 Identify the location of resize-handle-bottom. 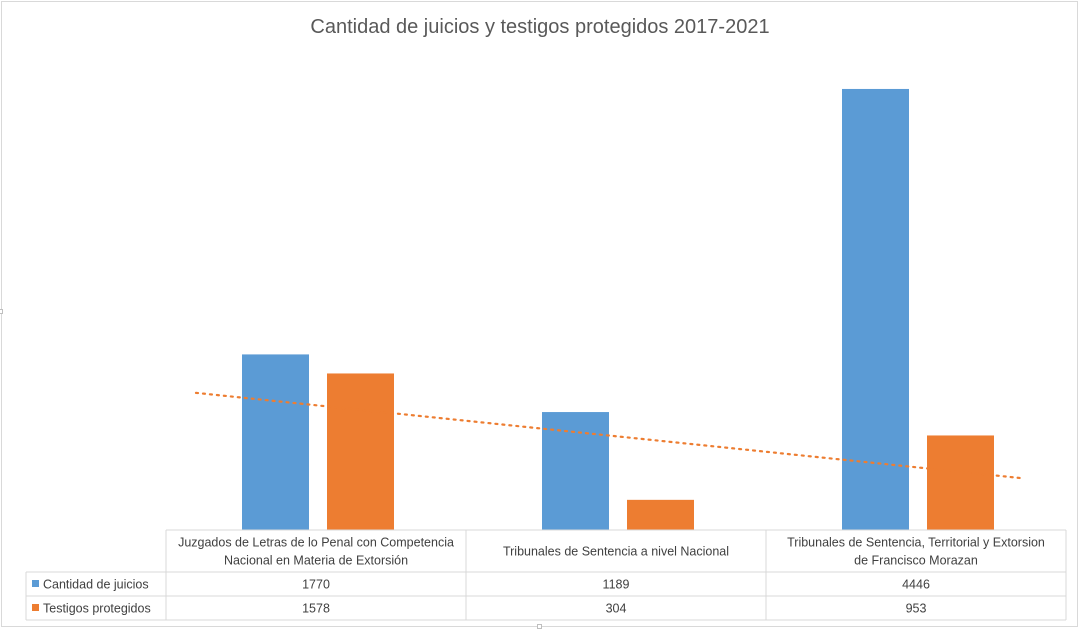
(539, 626).